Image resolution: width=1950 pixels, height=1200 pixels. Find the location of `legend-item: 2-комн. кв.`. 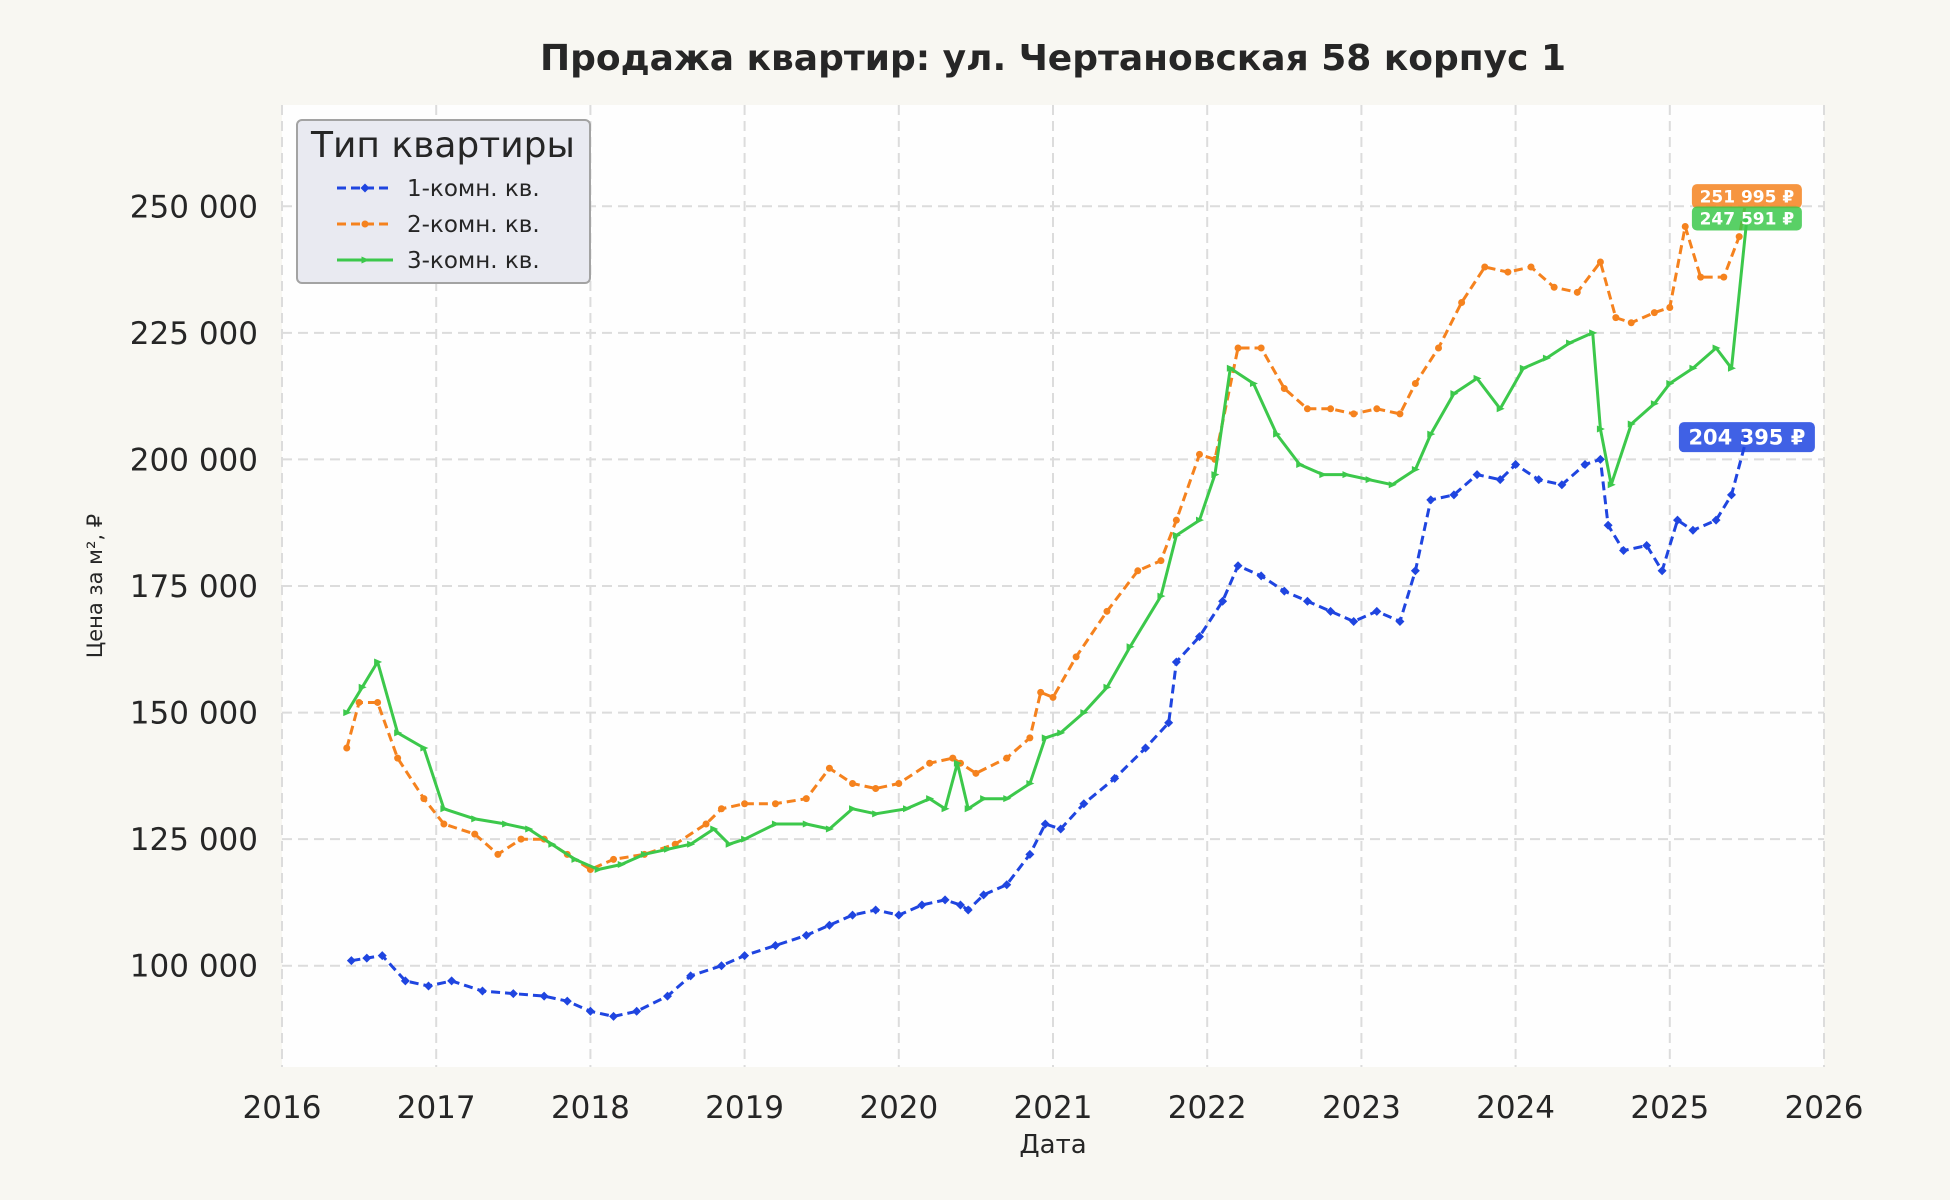

legend-item: 2-комн. кв. is located at coordinates (438, 225).